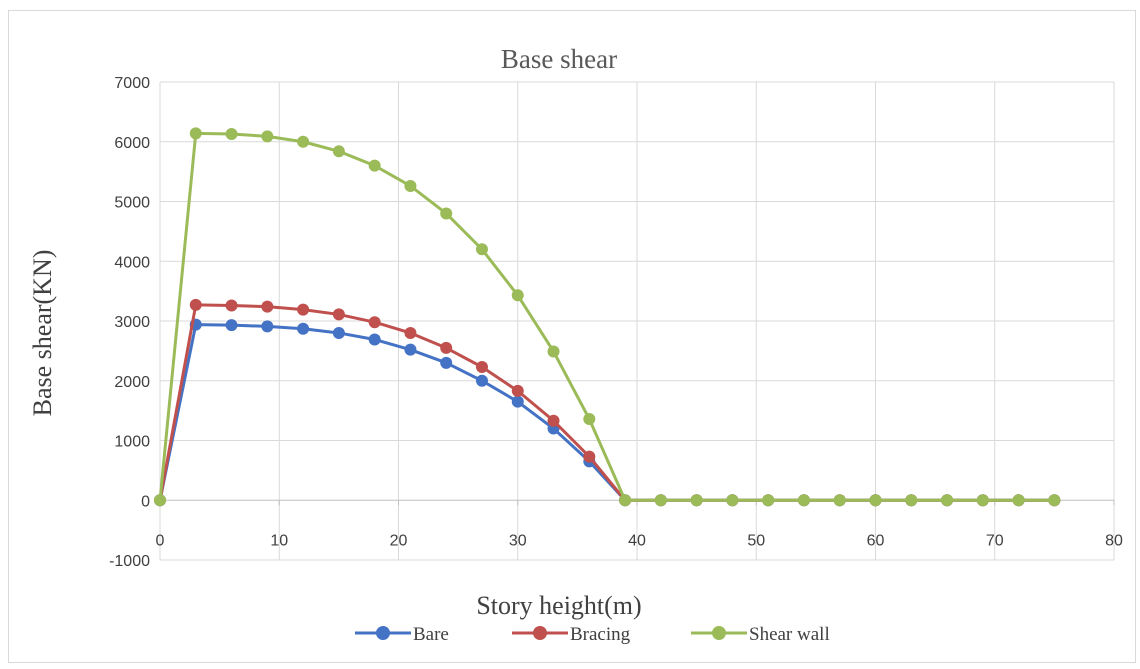 This screenshot has width=1140, height=669. I want to click on legend-marker-bracing, so click(540, 633).